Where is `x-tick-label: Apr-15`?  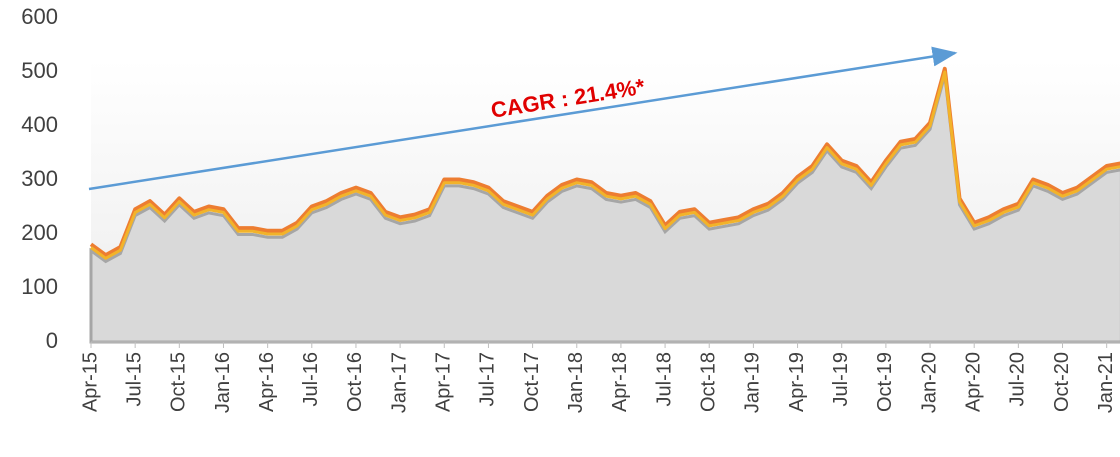
x-tick-label: Apr-15 is located at coordinates (90, 382).